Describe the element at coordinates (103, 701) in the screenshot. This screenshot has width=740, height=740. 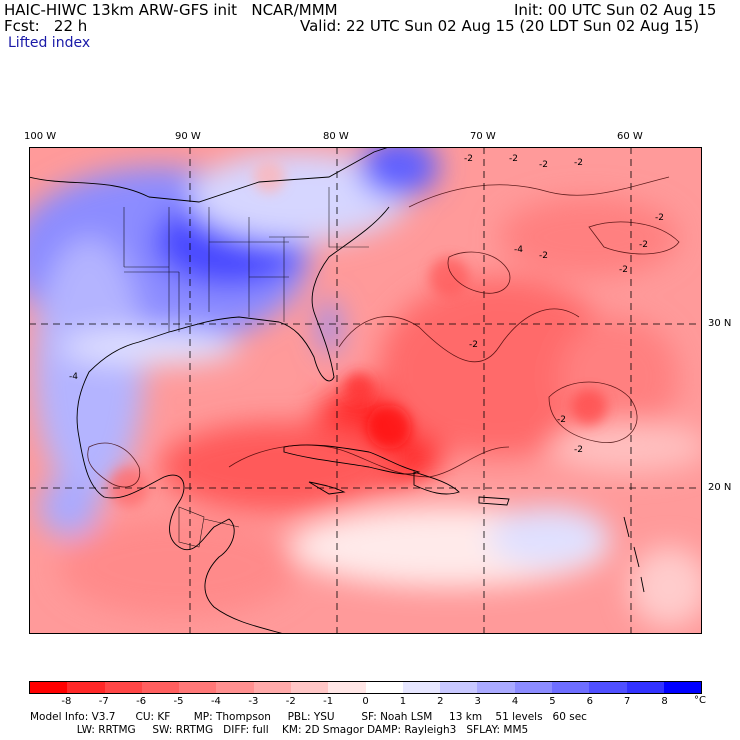
I see `colorbar-tick-label: -7` at that location.